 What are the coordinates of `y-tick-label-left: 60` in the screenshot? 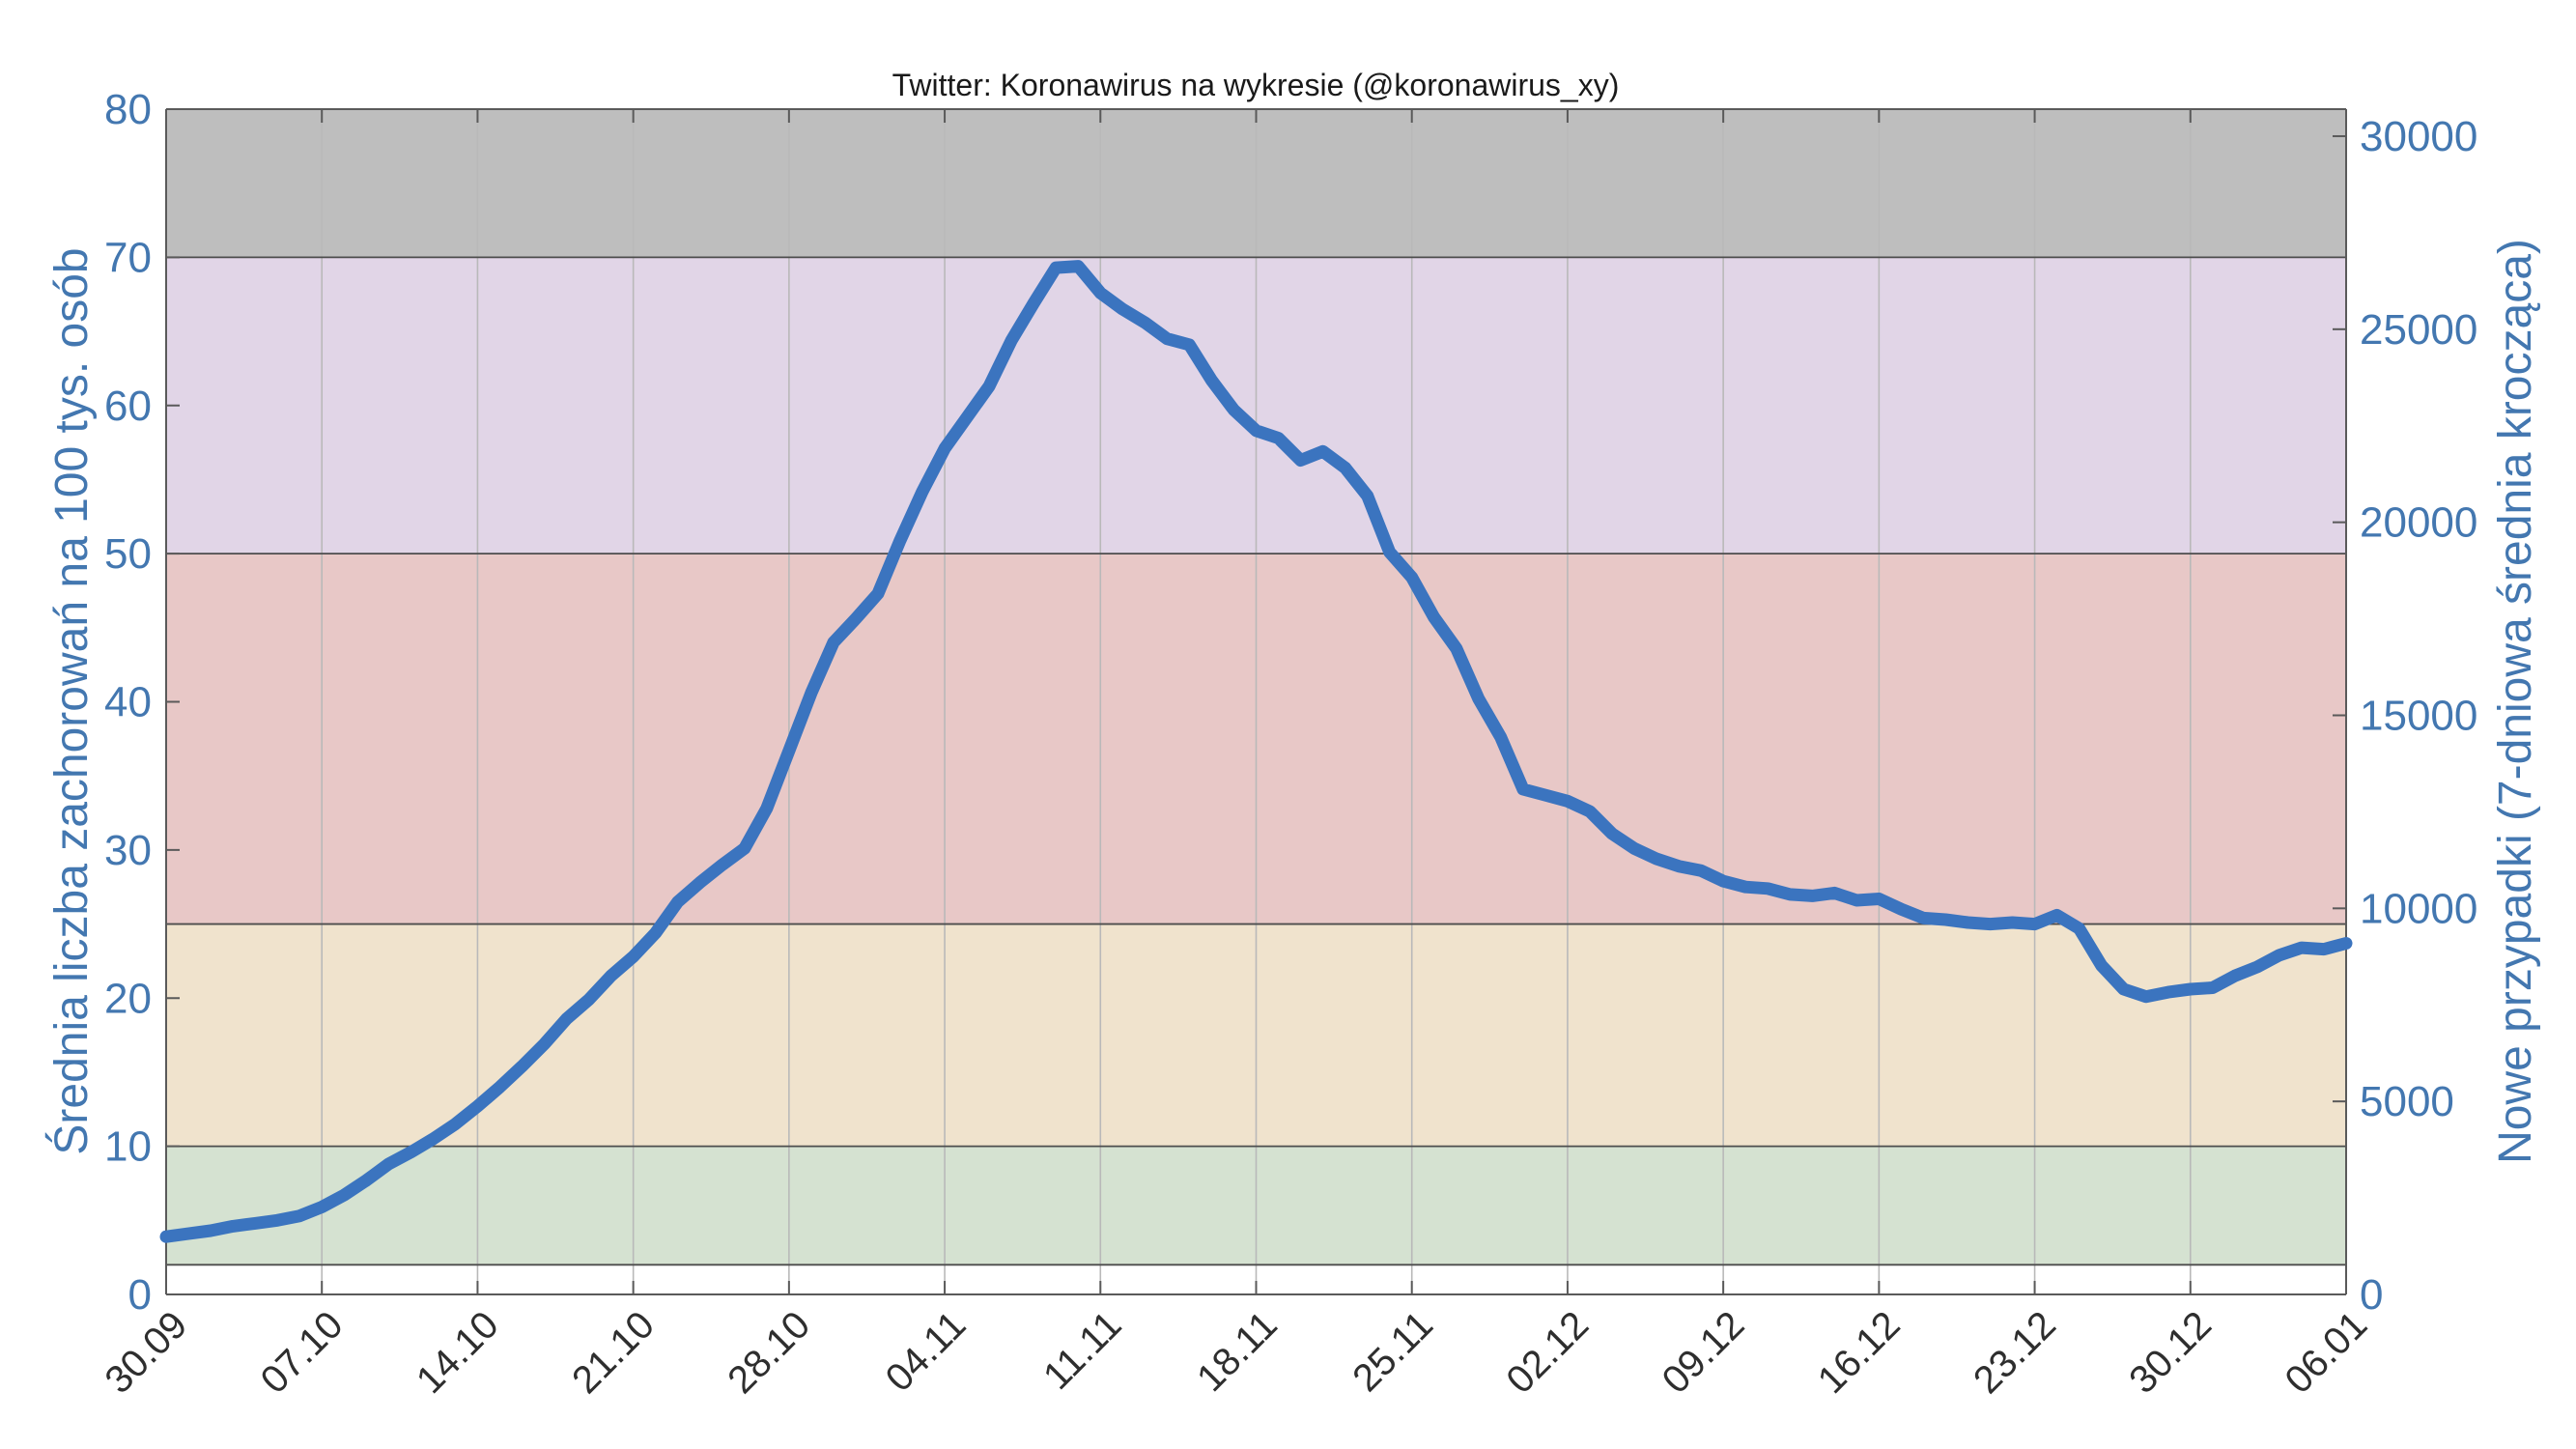 It's located at (128, 406).